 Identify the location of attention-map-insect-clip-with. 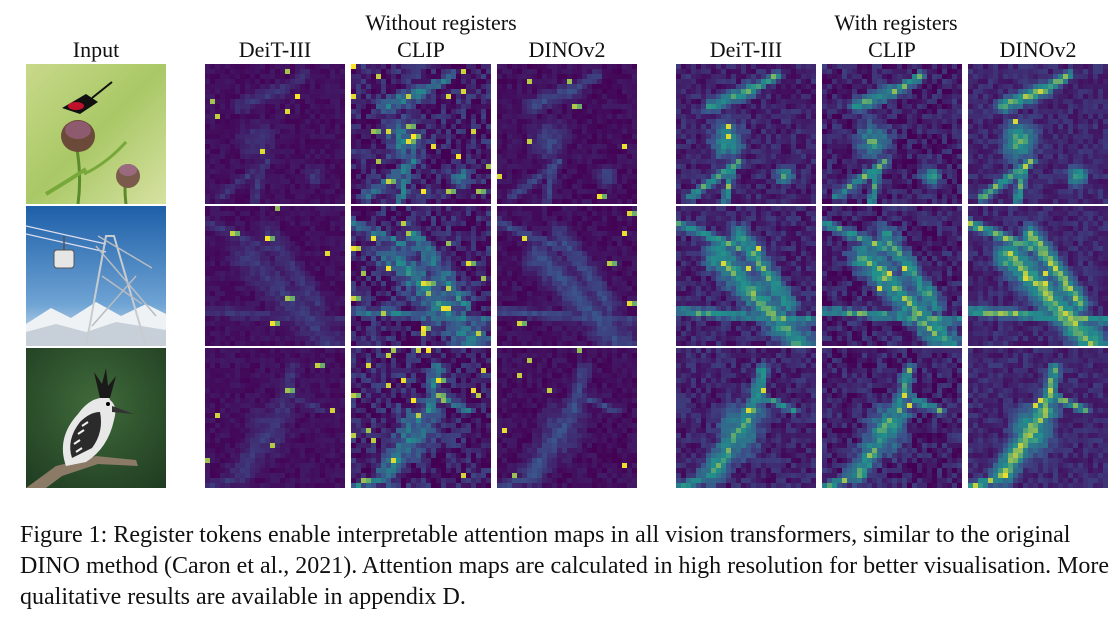
(892, 134).